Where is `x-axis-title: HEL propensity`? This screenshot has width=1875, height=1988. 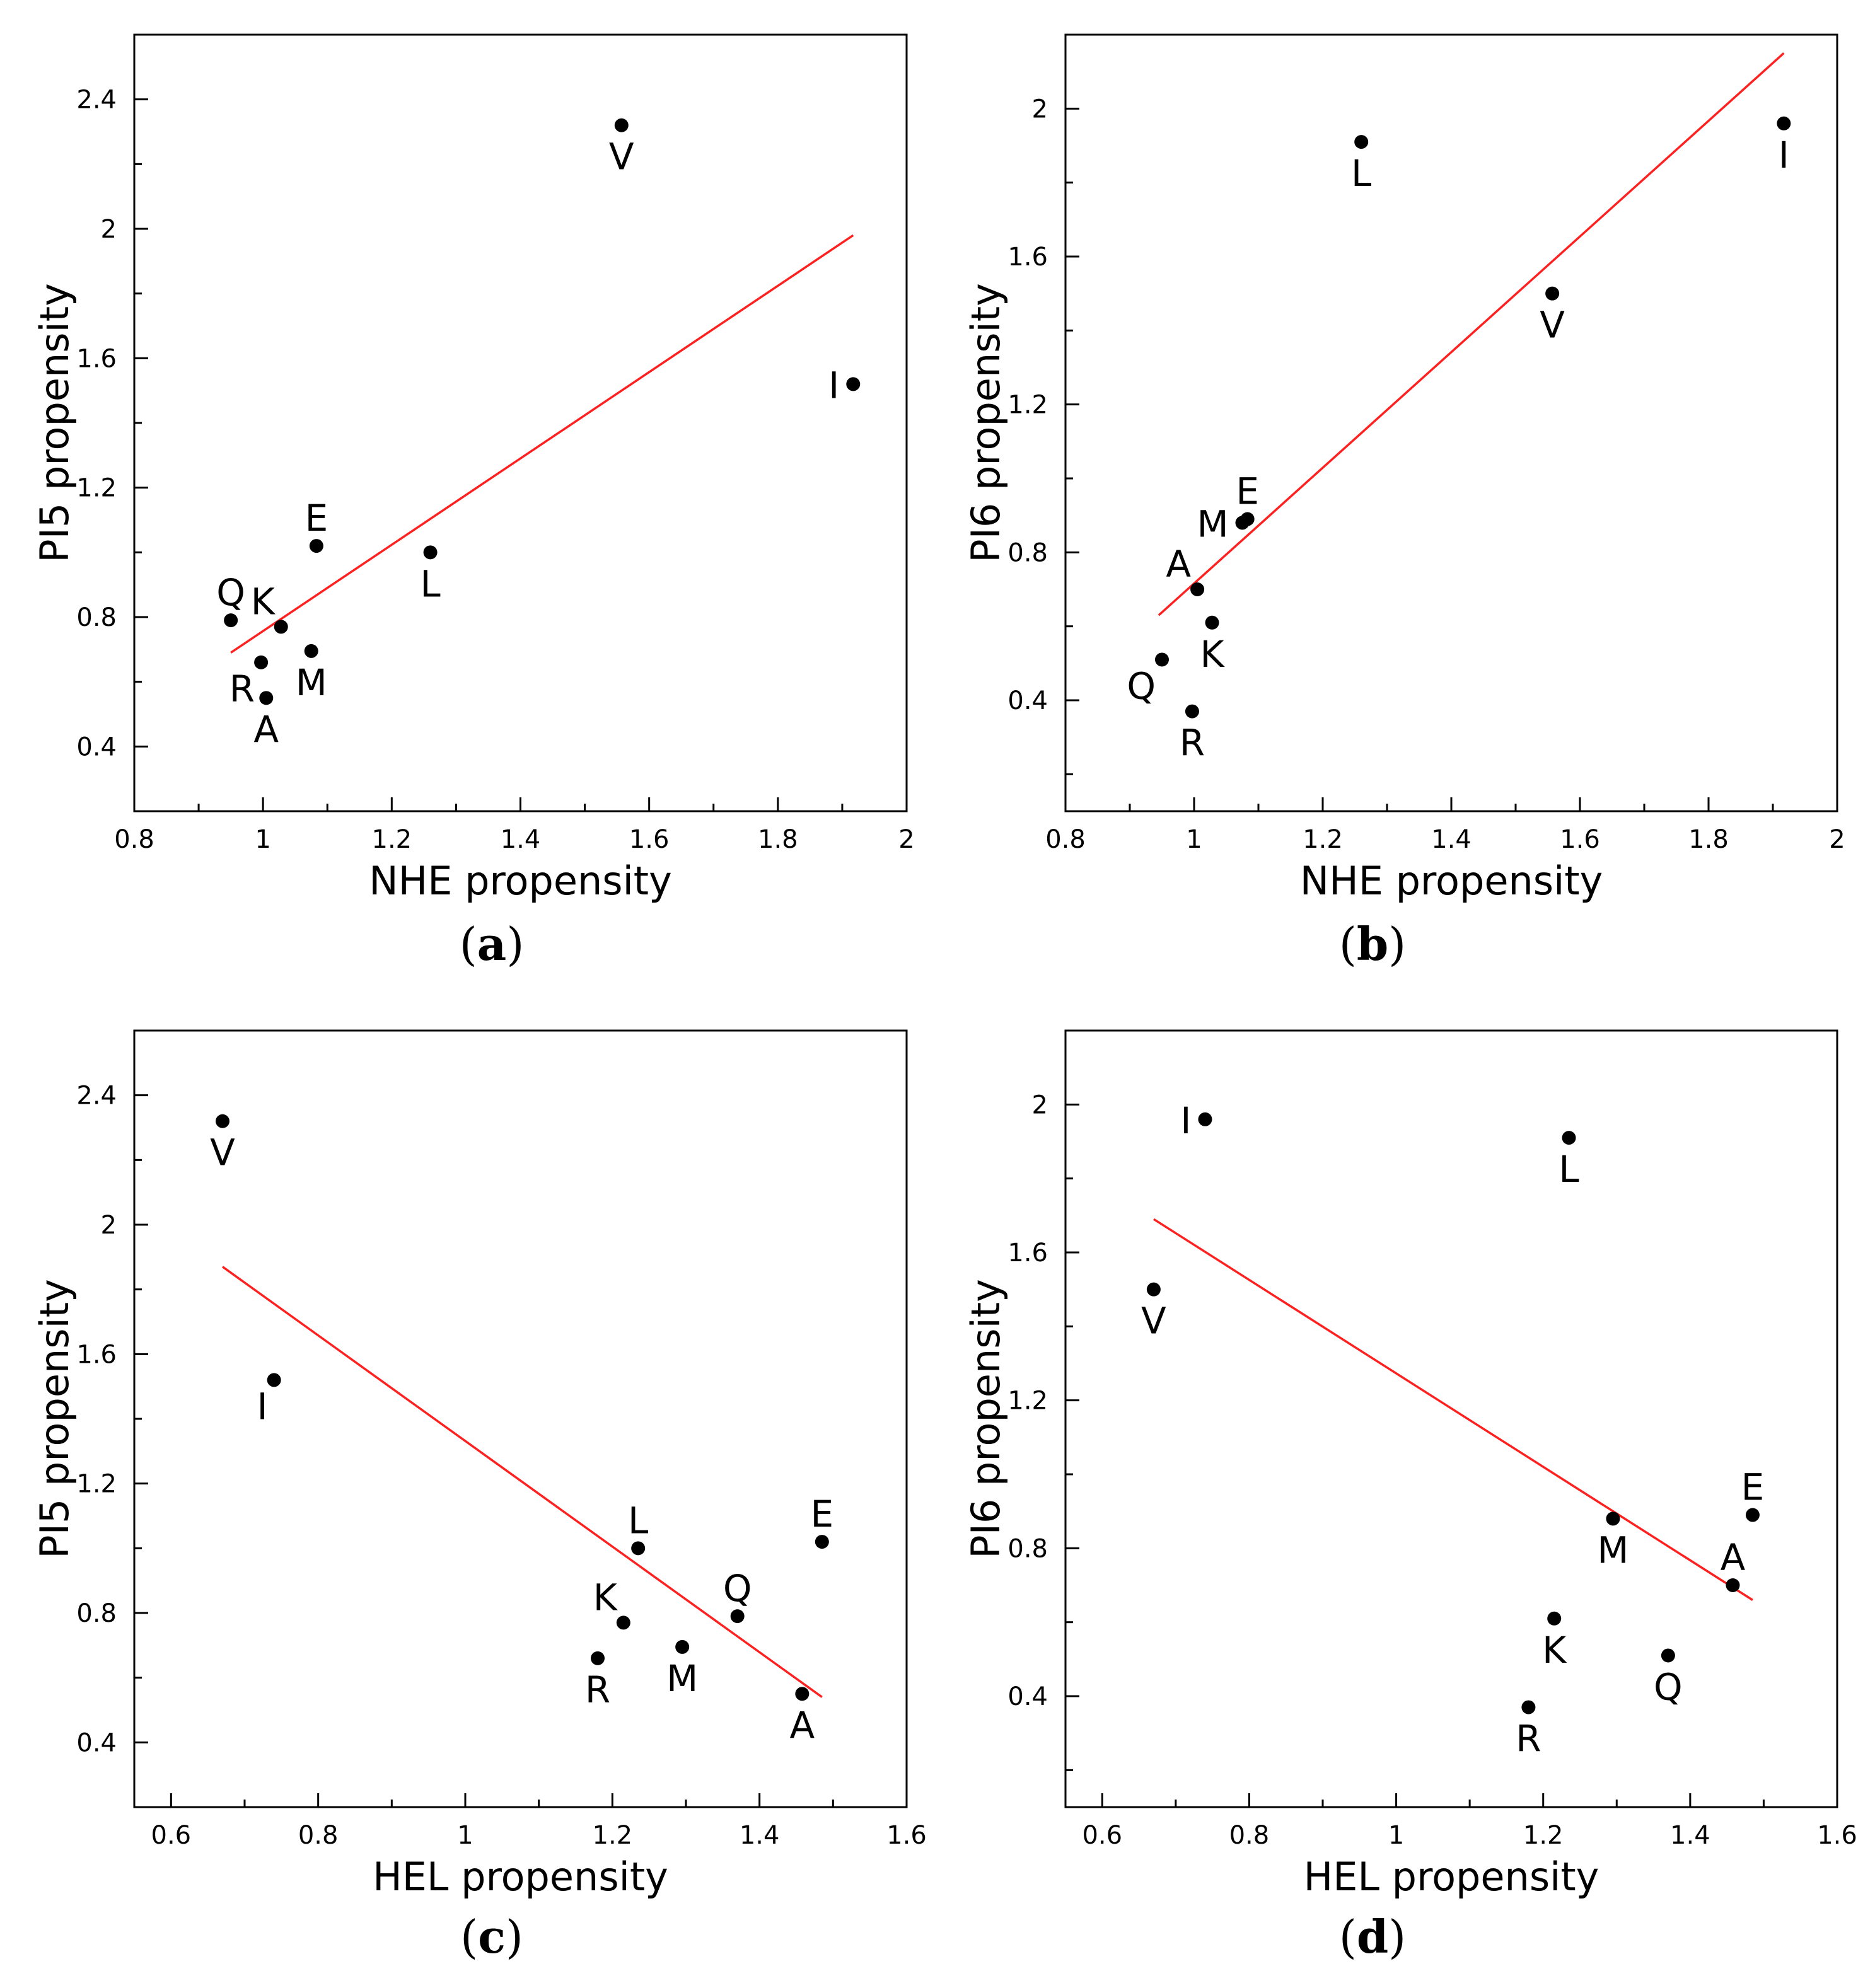
x-axis-title: HEL propensity is located at coordinates (1451, 1877).